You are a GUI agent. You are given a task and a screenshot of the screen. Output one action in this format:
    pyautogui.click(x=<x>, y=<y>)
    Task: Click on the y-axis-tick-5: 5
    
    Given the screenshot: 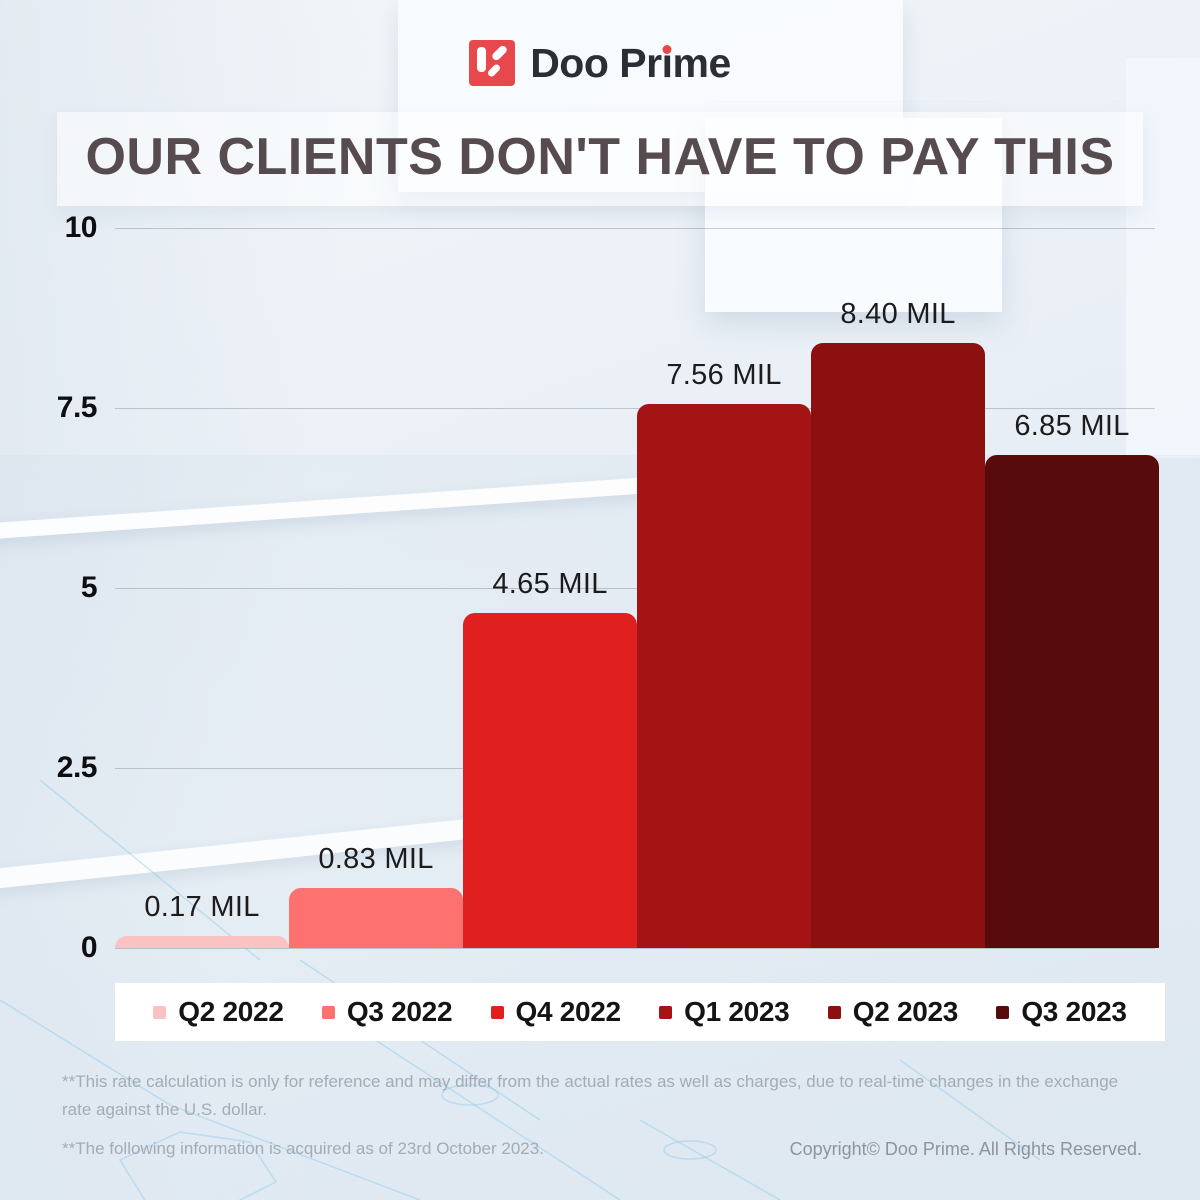 What is the action you would take?
    pyautogui.click(x=89, y=587)
    